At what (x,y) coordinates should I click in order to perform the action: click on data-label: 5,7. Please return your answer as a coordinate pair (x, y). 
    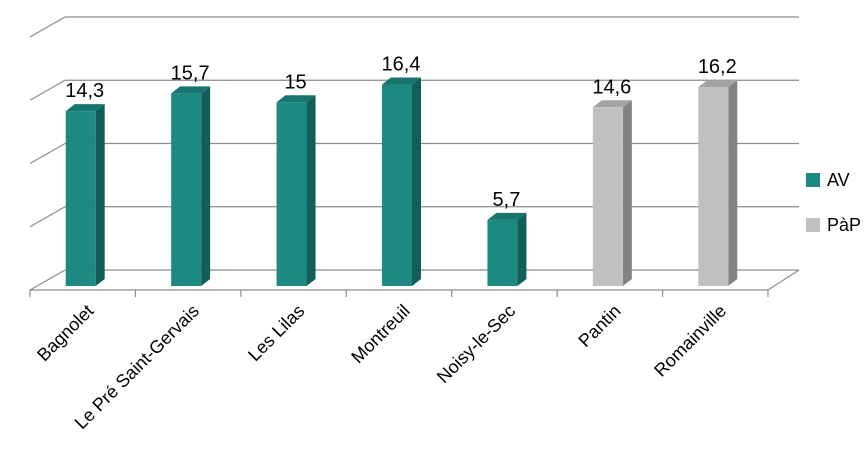
    Looking at the image, I should click on (507, 200).